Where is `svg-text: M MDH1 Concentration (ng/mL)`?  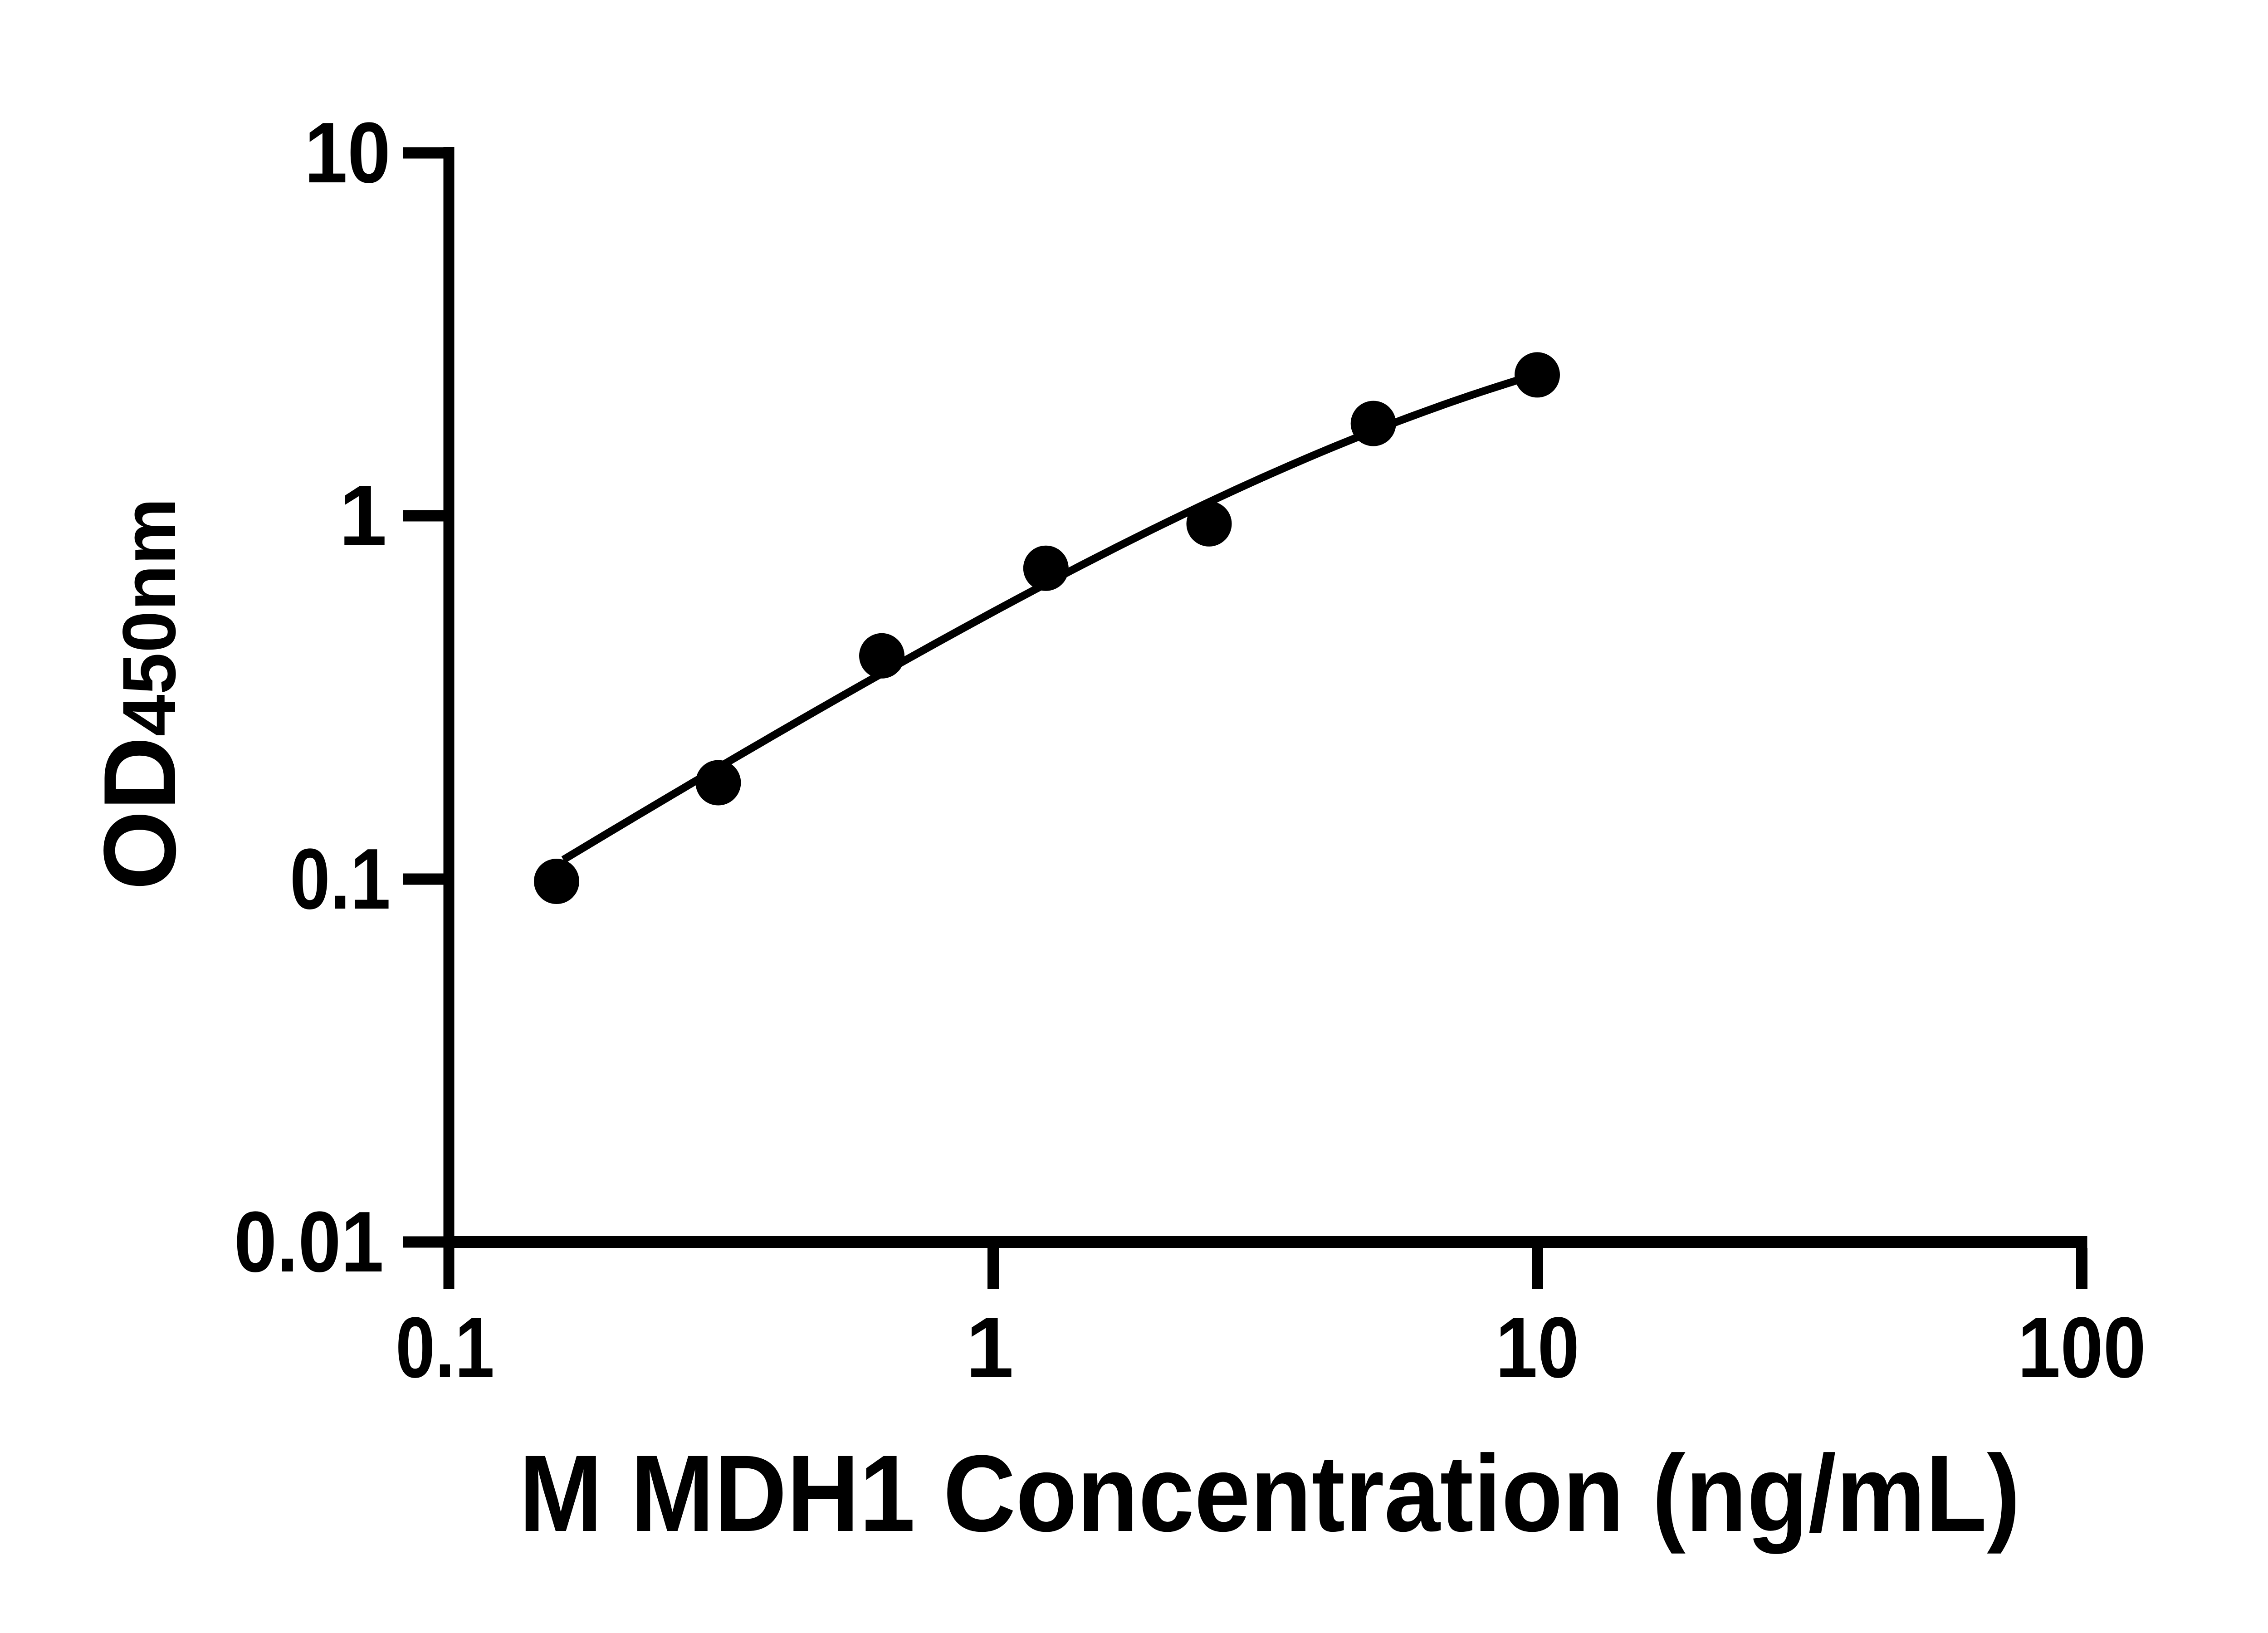 svg-text: M MDH1 Concentration (ng/mL) is located at coordinates (1270, 1493).